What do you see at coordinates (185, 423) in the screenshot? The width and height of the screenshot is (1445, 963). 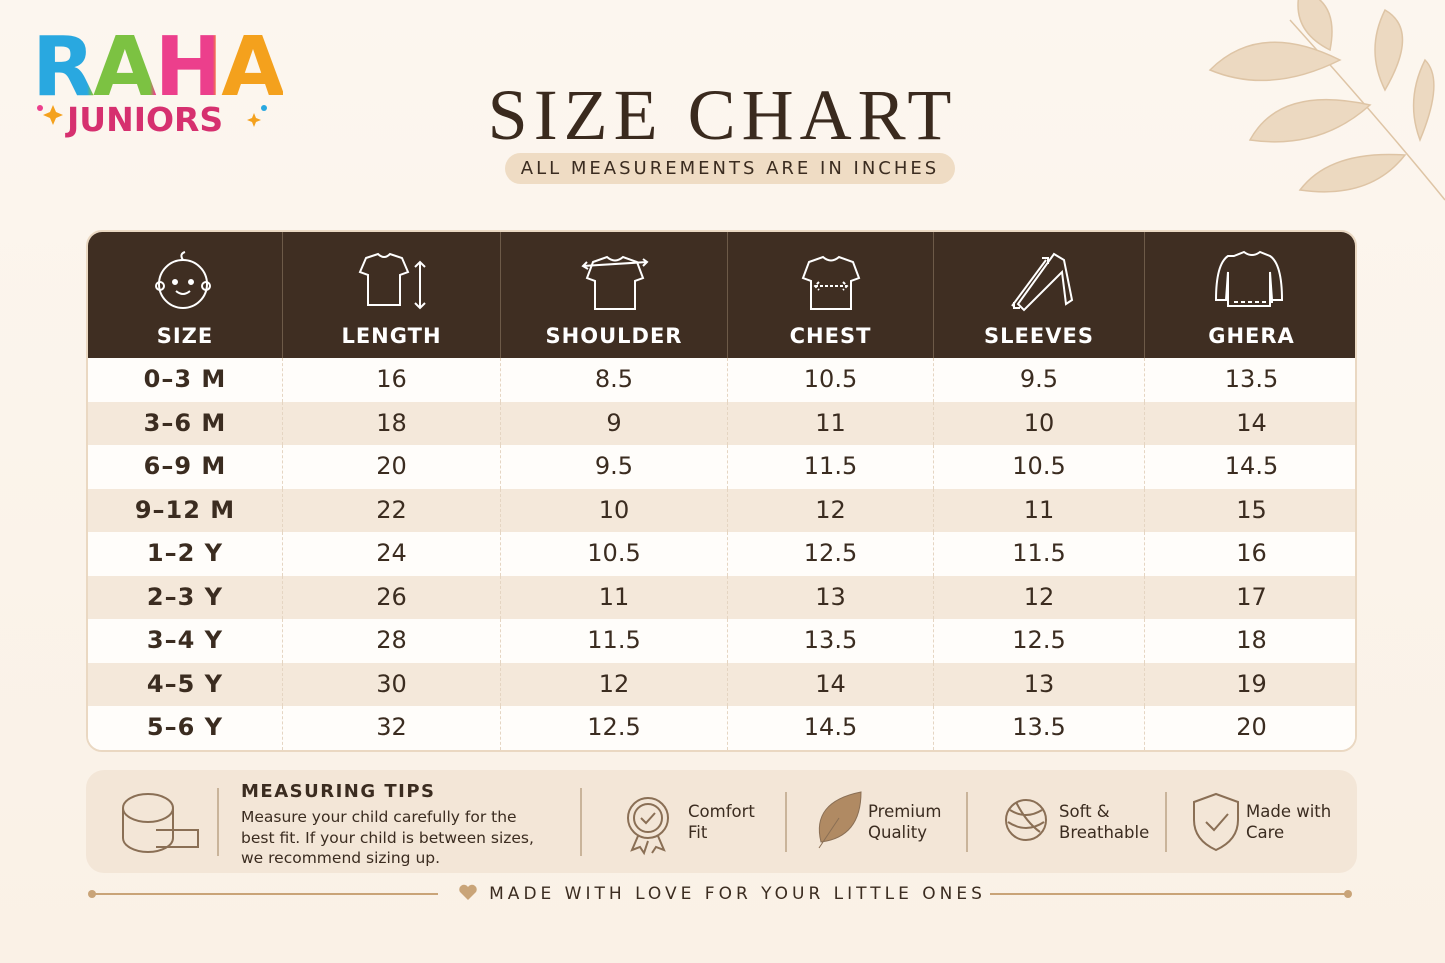 I see `cell: 3–6 M` at bounding box center [185, 423].